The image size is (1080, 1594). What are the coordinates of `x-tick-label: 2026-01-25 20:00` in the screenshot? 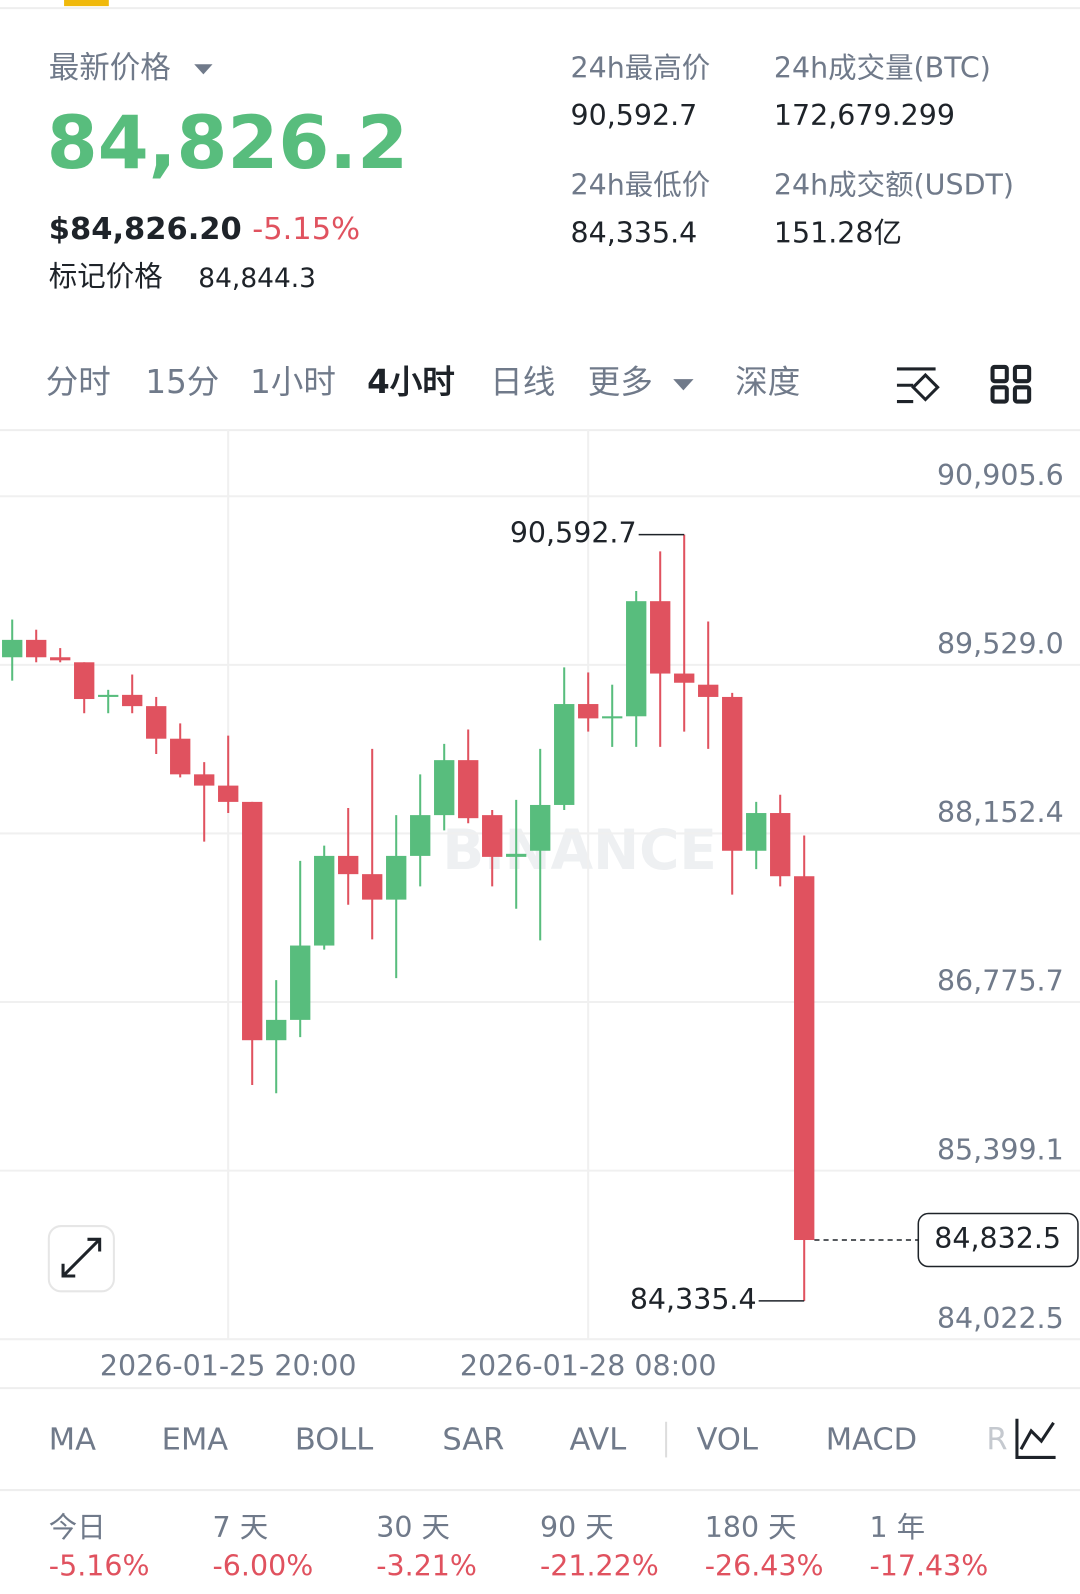 It's located at (228, 1366).